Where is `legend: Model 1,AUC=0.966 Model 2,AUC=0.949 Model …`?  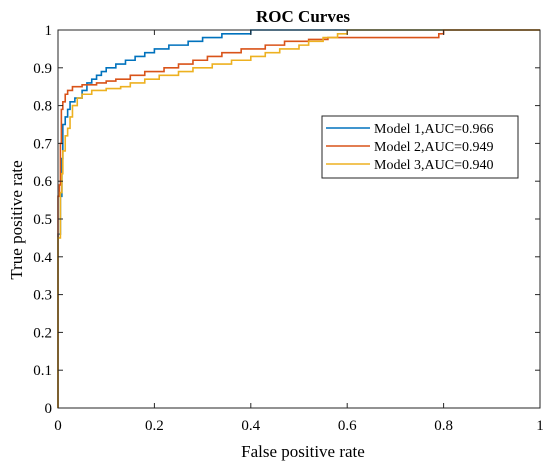 legend: Model 1,AUC=0.966 Model 2,AUC=0.949 Model … is located at coordinates (420, 147).